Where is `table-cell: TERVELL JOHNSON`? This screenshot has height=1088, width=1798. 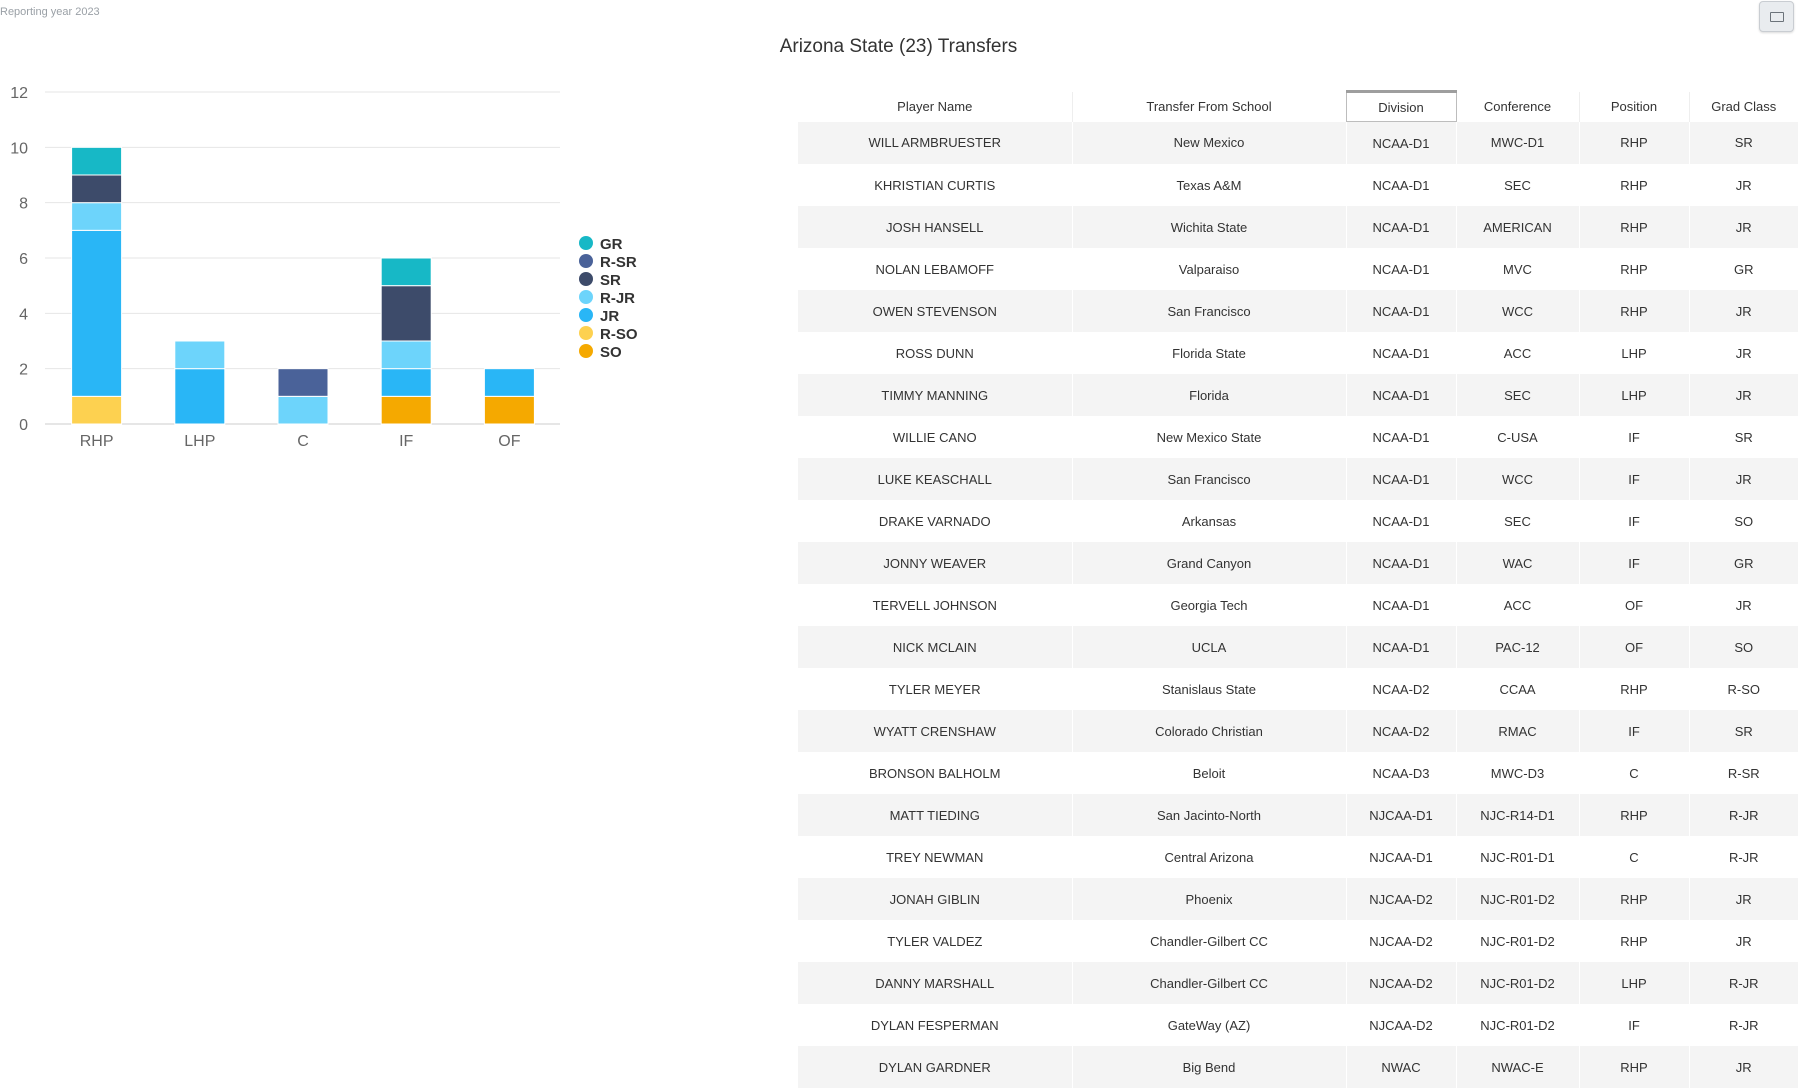 table-cell: TERVELL JOHNSON is located at coordinates (935, 605).